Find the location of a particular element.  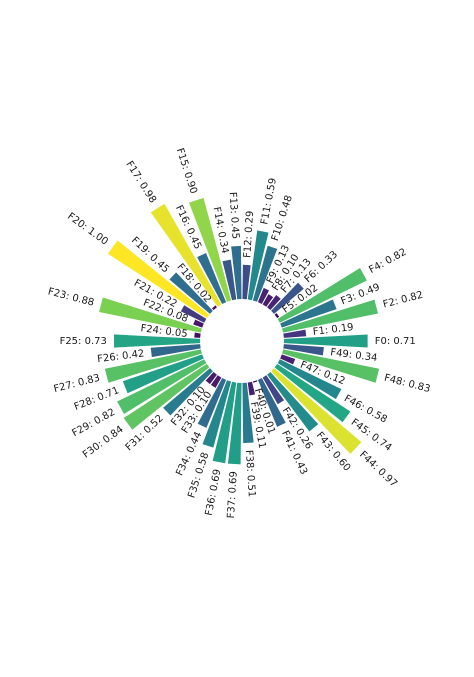

bar-F23 is located at coordinates (150, 315).